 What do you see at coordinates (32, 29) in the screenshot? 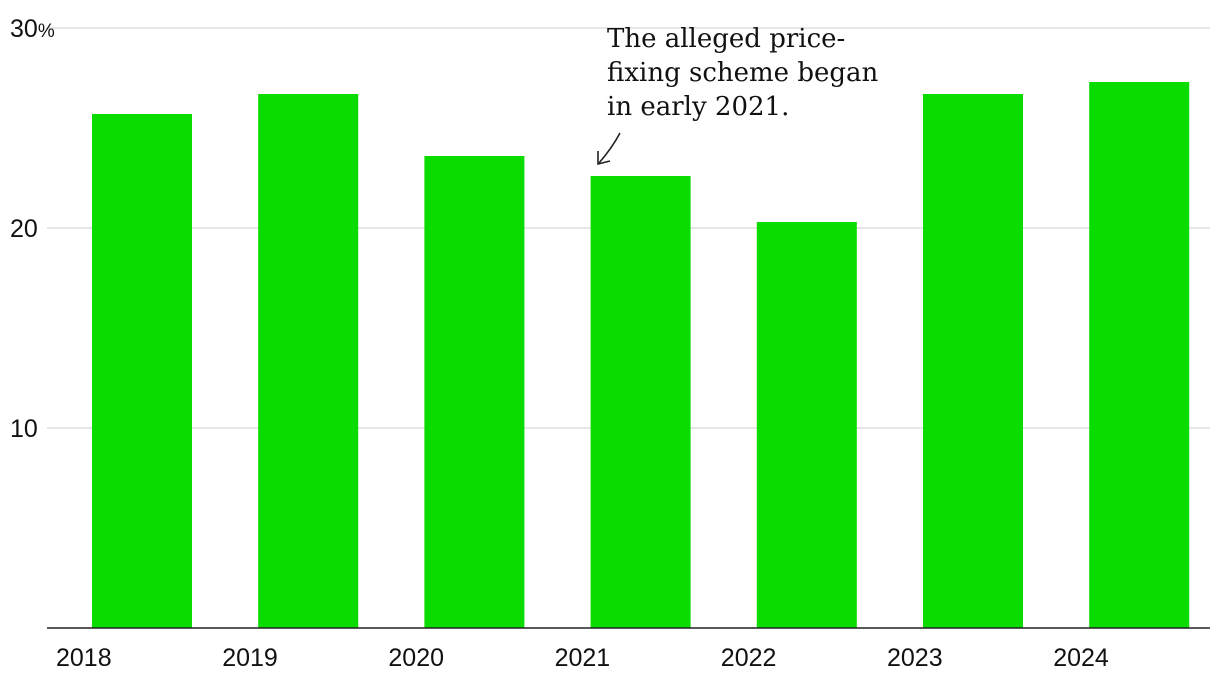
I see `y-tick-label-30: 30%` at bounding box center [32, 29].